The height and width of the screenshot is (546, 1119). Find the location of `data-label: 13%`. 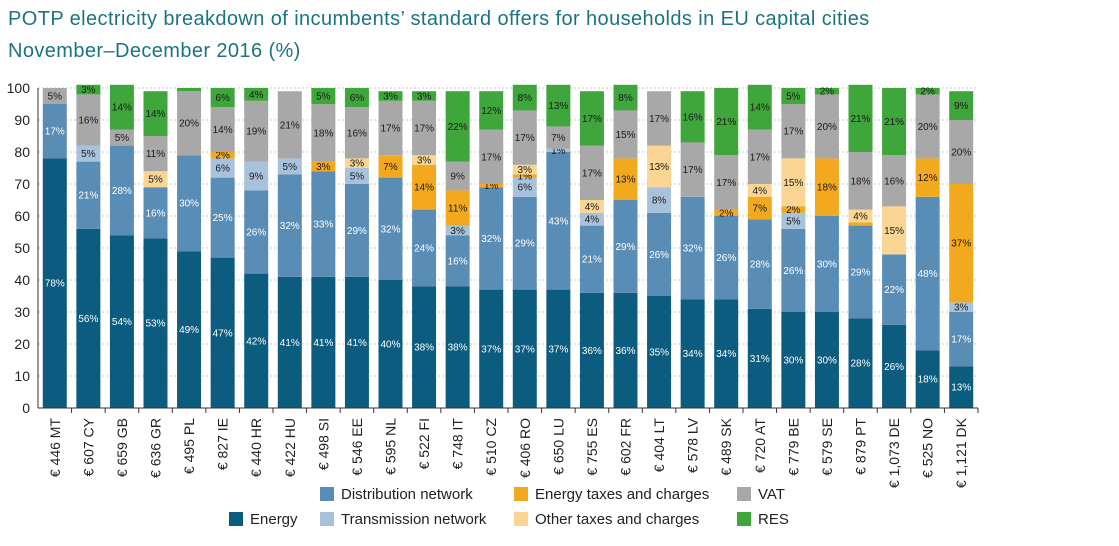

data-label: 13% is located at coordinates (659, 167).